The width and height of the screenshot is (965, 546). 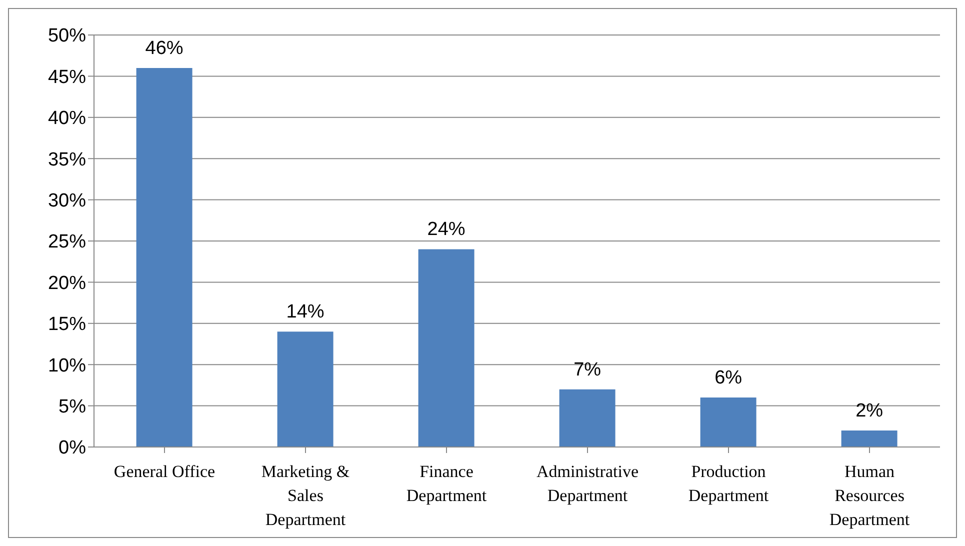 I want to click on data-label: 24%, so click(x=446, y=229).